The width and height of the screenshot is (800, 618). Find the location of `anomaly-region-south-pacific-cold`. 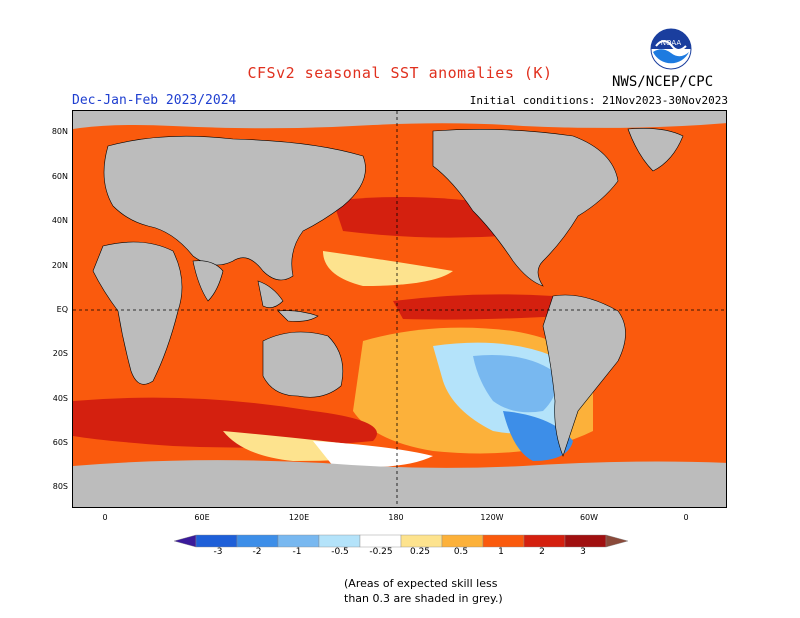

anomaly-region-south-pacific-cold is located at coordinates (538, 436).